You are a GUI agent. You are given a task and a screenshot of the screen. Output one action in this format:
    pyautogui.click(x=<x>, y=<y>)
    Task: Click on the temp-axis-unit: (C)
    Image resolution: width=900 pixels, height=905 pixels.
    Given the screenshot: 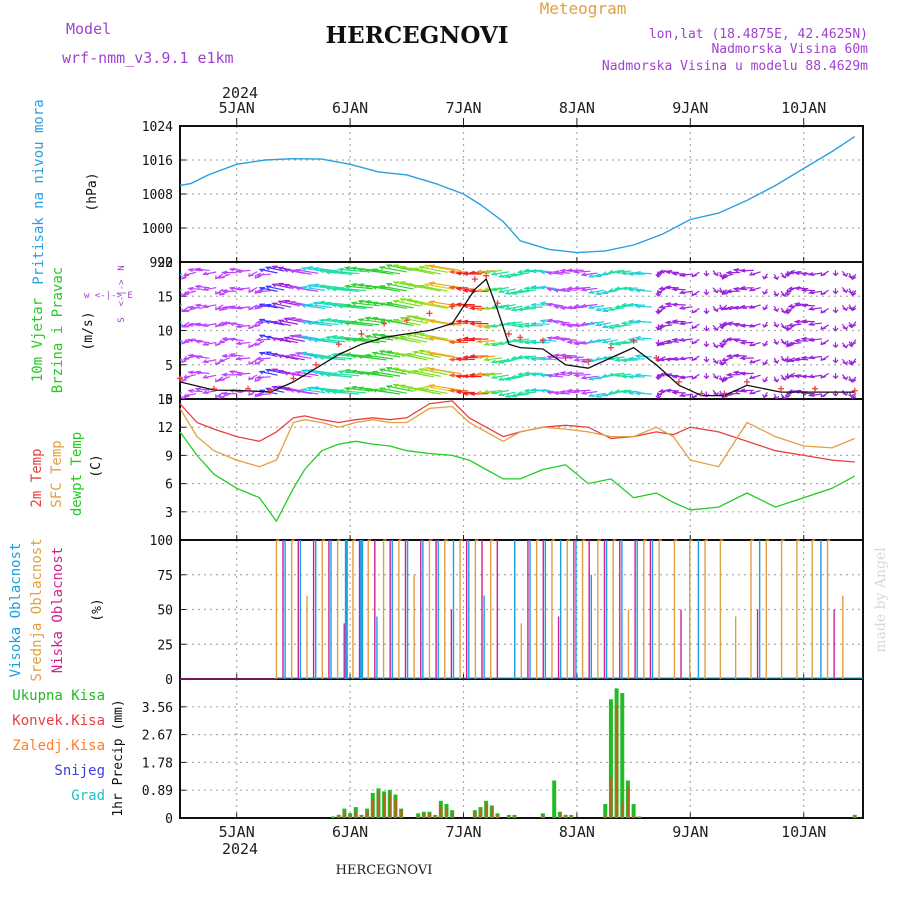 What is the action you would take?
    pyautogui.click(x=96, y=465)
    